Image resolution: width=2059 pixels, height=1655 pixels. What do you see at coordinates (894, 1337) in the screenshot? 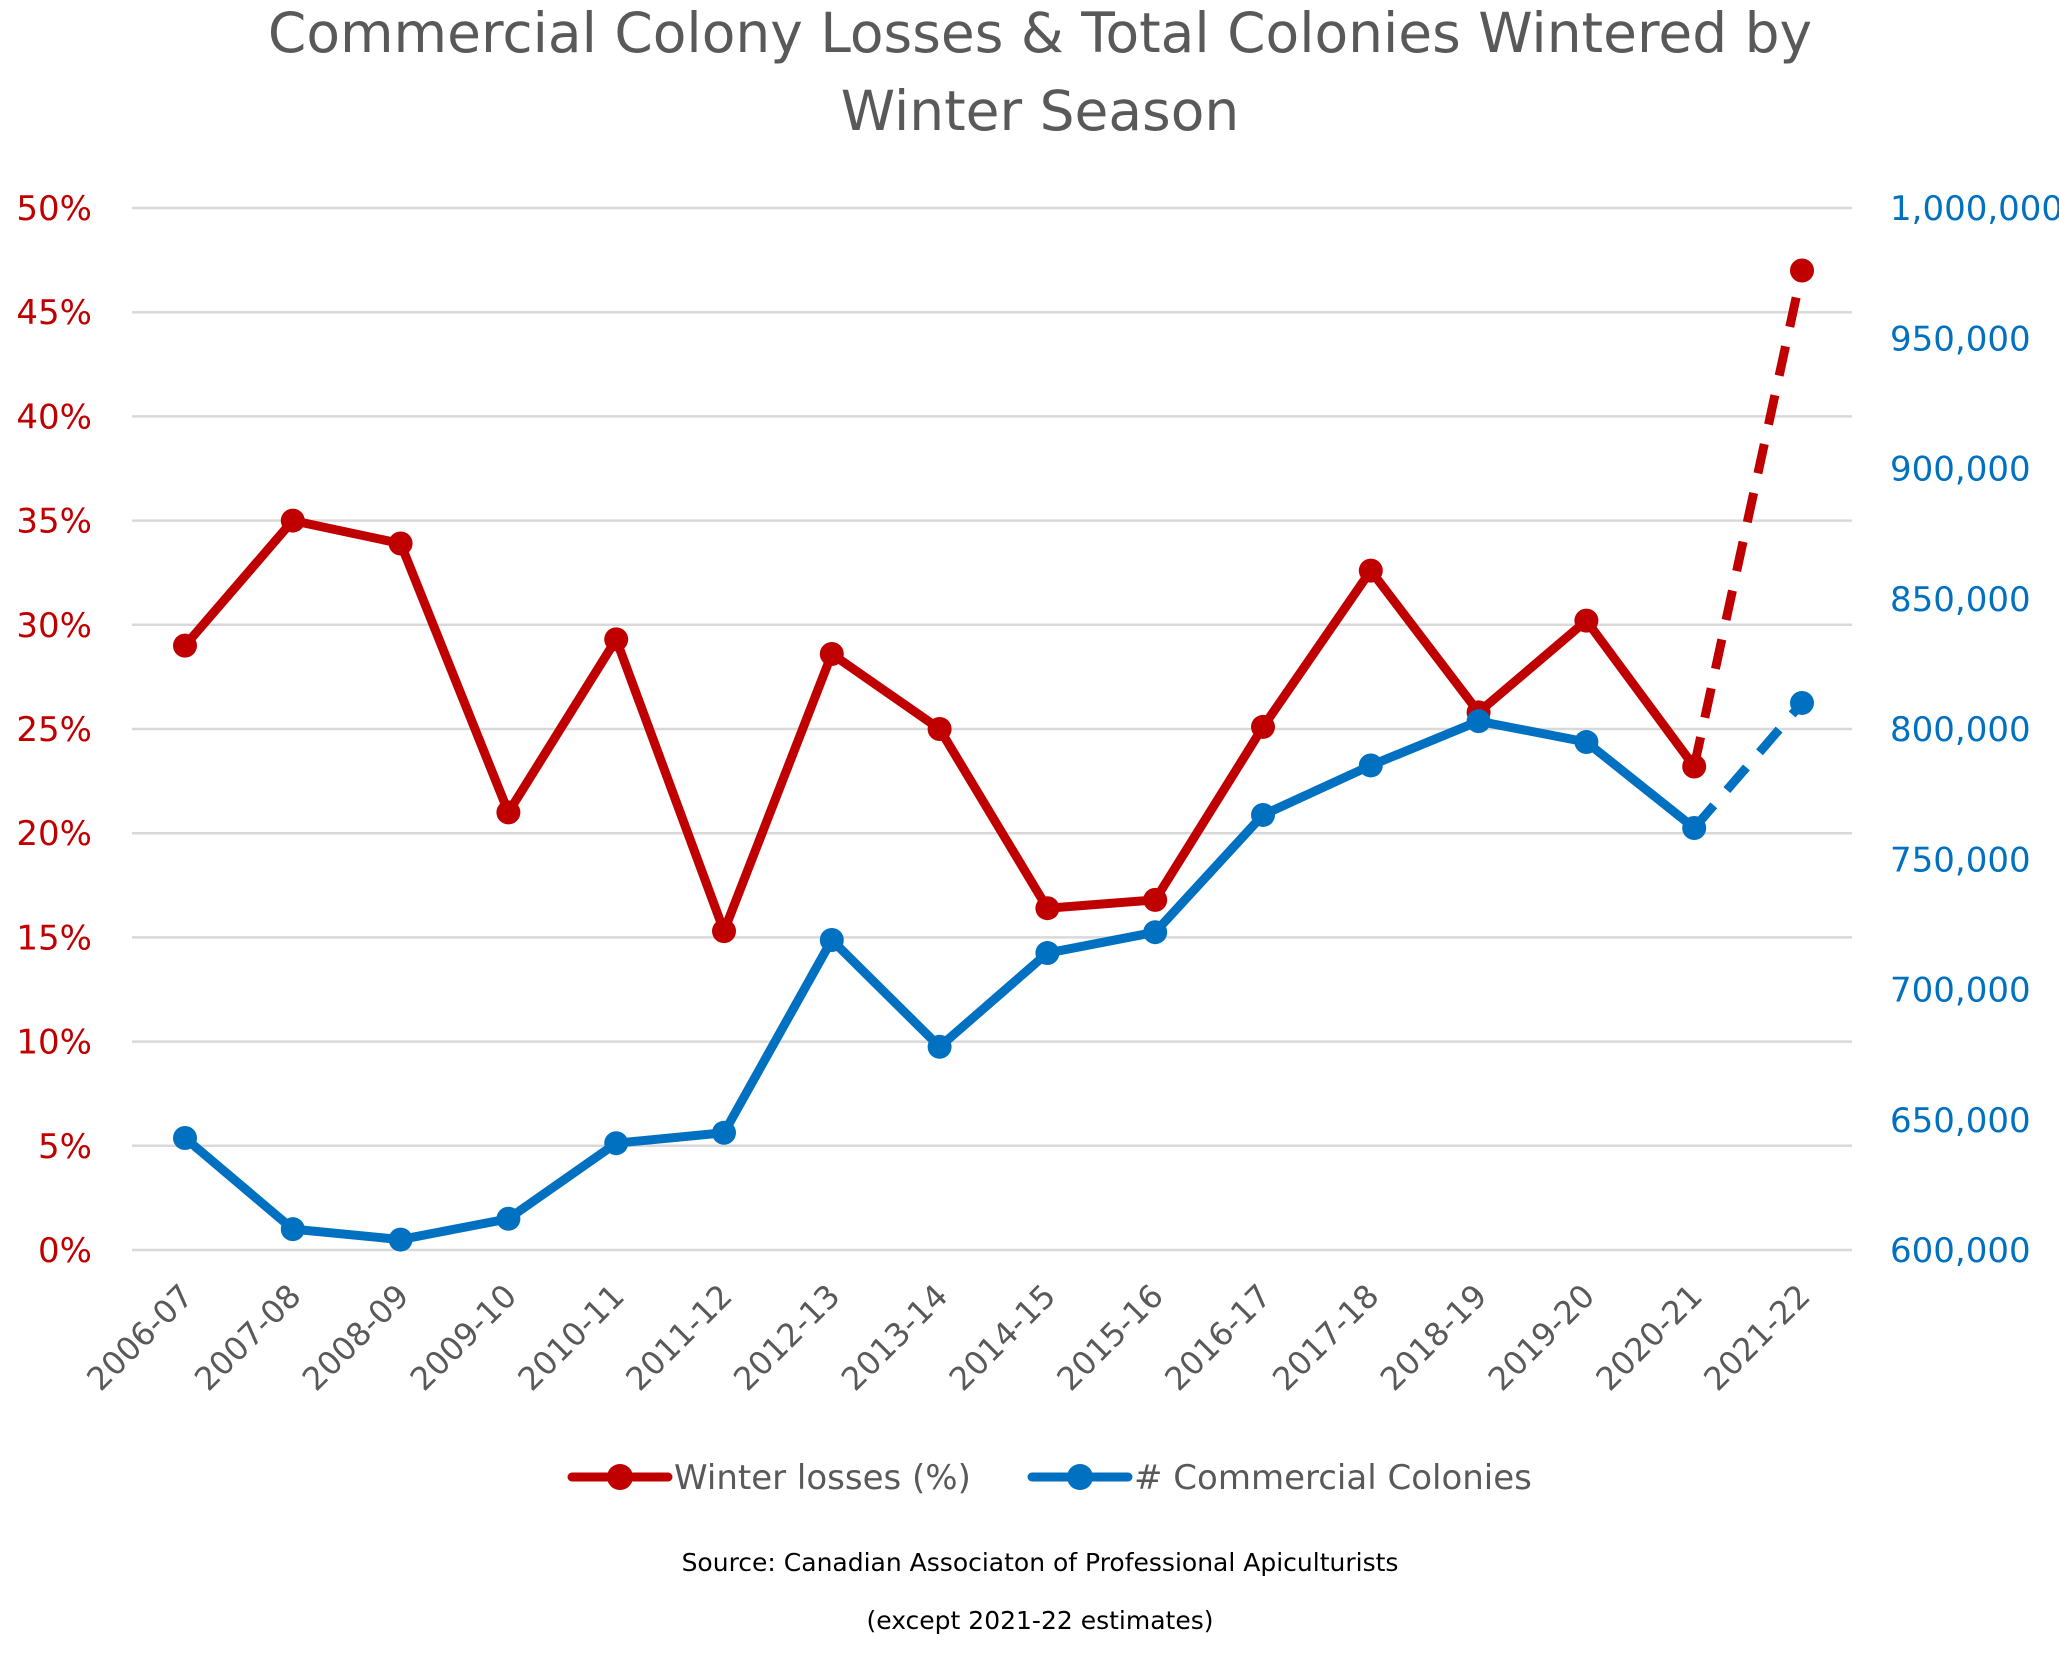
I see `x-tick-label: 2013-14` at bounding box center [894, 1337].